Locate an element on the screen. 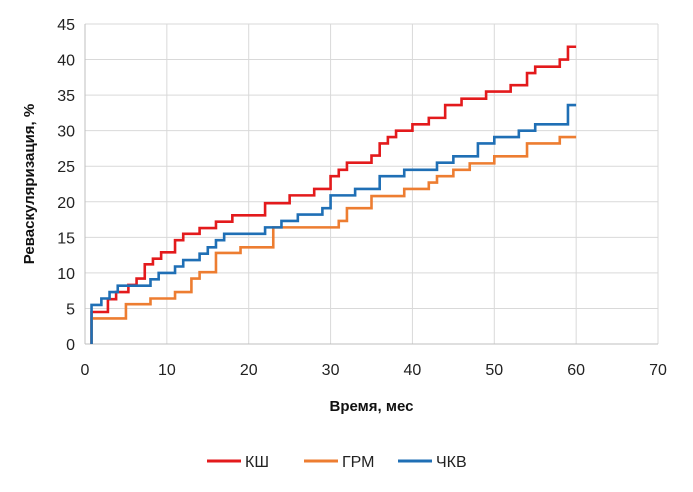 Image resolution: width=693 pixels, height=492 pixels. y-axis-title: Реваскуляризация, % is located at coordinates (29, 184).